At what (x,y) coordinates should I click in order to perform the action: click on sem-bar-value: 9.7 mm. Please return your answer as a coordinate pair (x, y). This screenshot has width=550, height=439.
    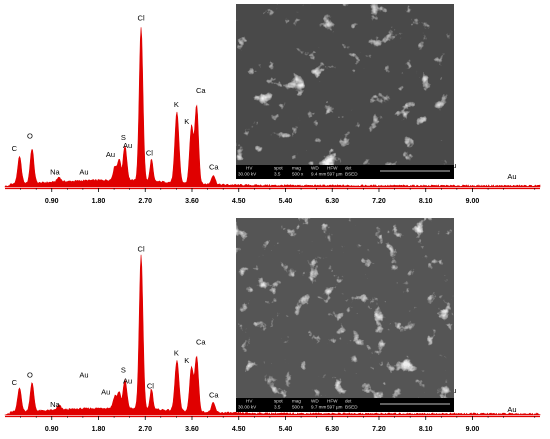
    Looking at the image, I should click on (318, 407).